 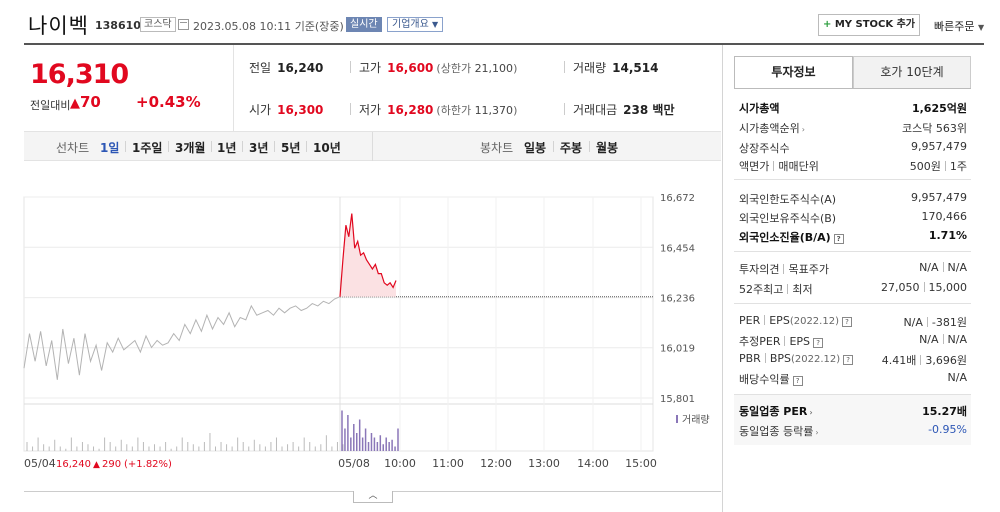 What do you see at coordinates (168, 102) in the screenshot?
I see `price-rate: +0.43%` at bounding box center [168, 102].